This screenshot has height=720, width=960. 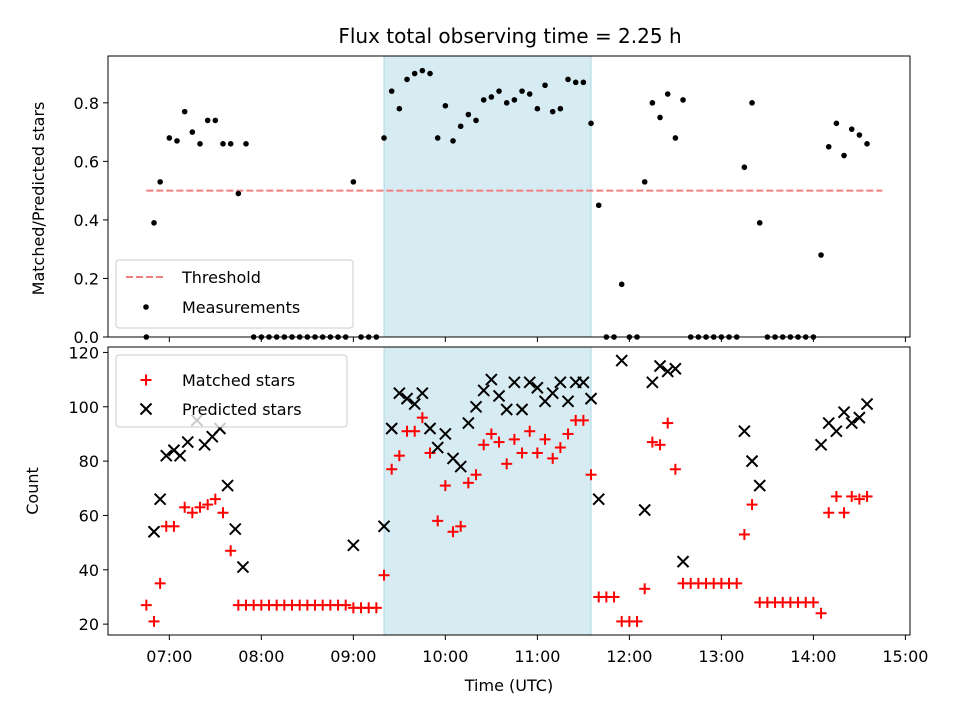 What do you see at coordinates (32, 491) in the screenshot?
I see `count-y-axis-label: Count` at bounding box center [32, 491].